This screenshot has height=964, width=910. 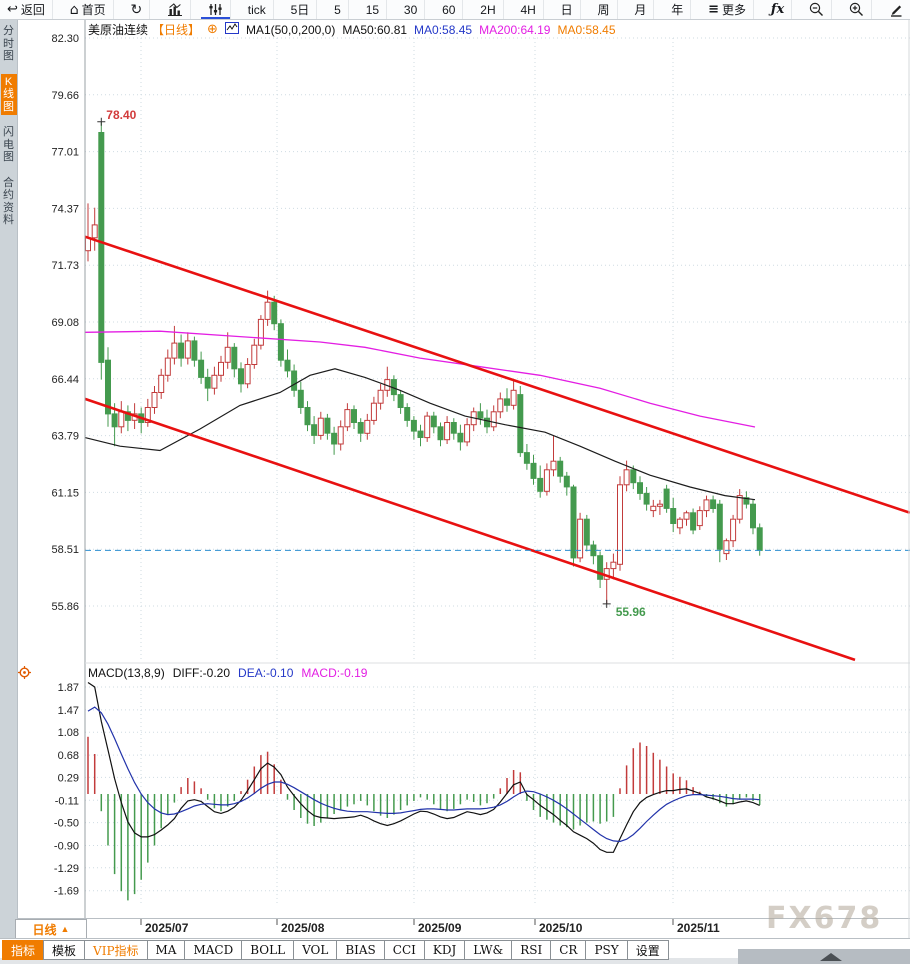 I want to click on back-button: ↩ 返回, so click(x=26, y=9).